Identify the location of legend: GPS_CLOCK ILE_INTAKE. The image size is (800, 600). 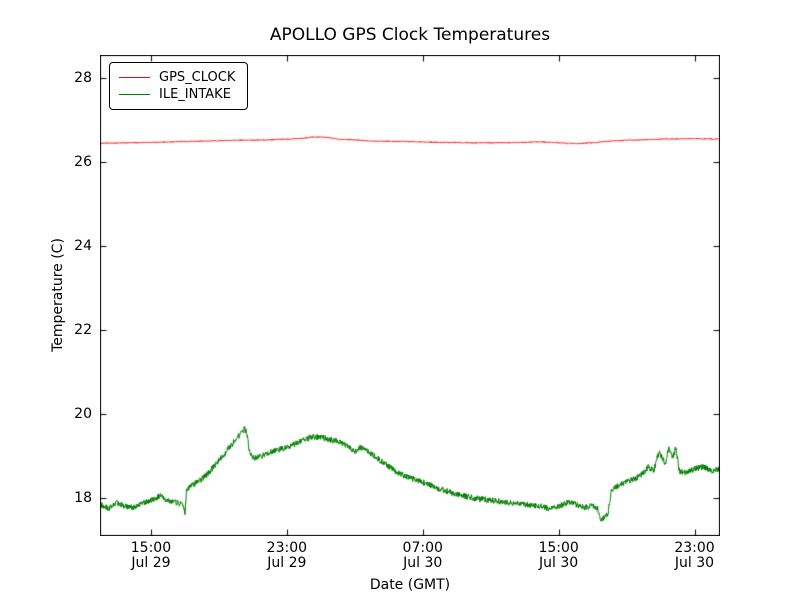
(179, 86).